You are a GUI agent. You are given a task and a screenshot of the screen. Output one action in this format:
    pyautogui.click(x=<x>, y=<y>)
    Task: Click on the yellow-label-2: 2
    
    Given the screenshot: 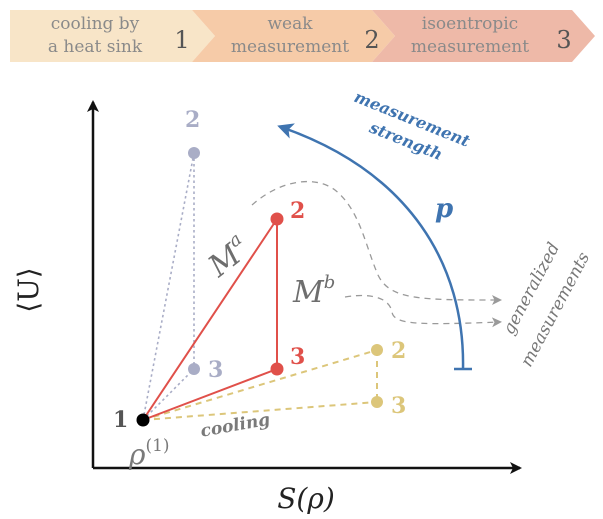 What is the action you would take?
    pyautogui.click(x=398, y=351)
    